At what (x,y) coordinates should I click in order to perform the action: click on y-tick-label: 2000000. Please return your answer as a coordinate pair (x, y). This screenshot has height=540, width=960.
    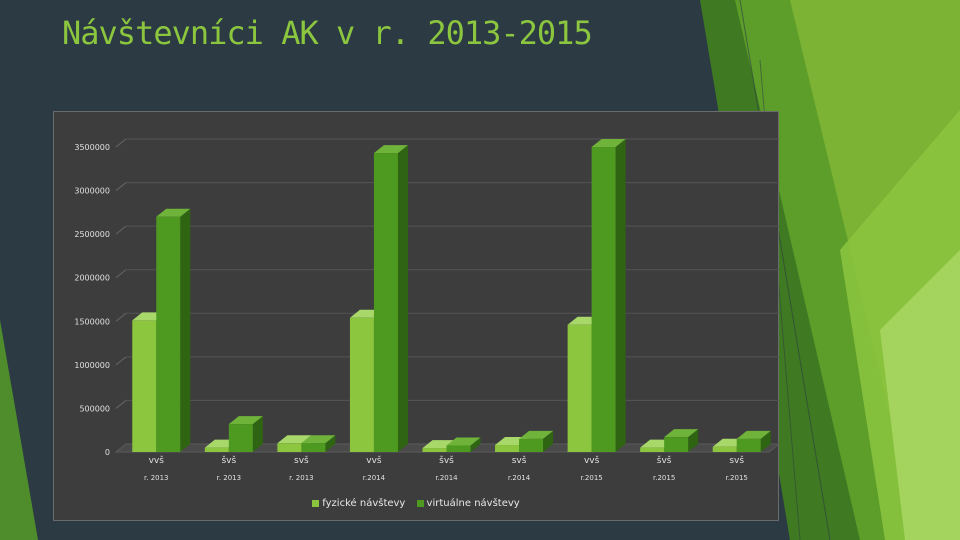
    Looking at the image, I should click on (92, 278).